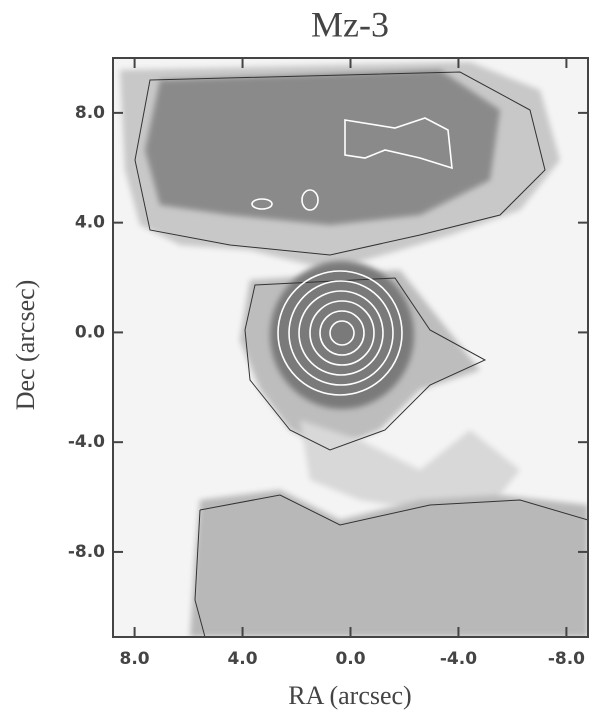  Describe the element at coordinates (25, 345) in the screenshot. I see `y-axis-title: Dec (arcsec)` at that location.